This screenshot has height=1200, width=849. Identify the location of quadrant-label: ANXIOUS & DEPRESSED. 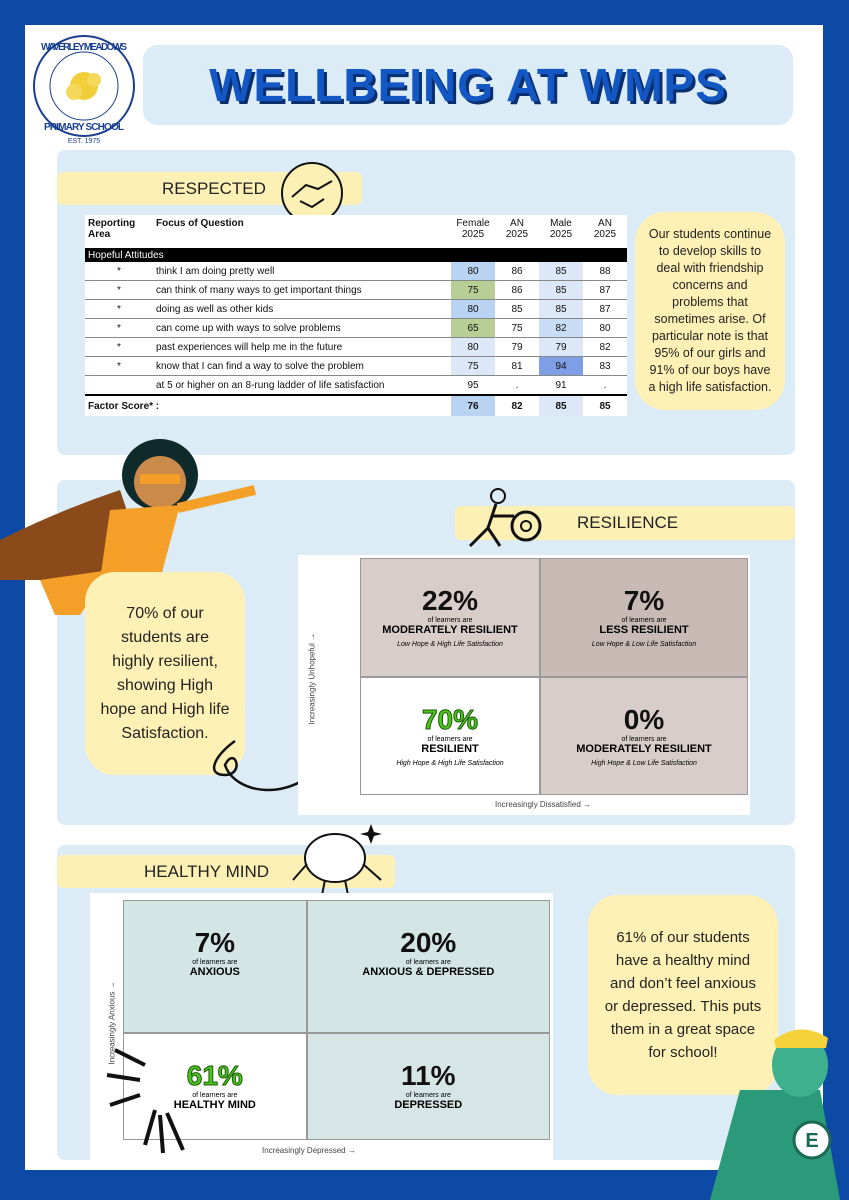
(428, 972).